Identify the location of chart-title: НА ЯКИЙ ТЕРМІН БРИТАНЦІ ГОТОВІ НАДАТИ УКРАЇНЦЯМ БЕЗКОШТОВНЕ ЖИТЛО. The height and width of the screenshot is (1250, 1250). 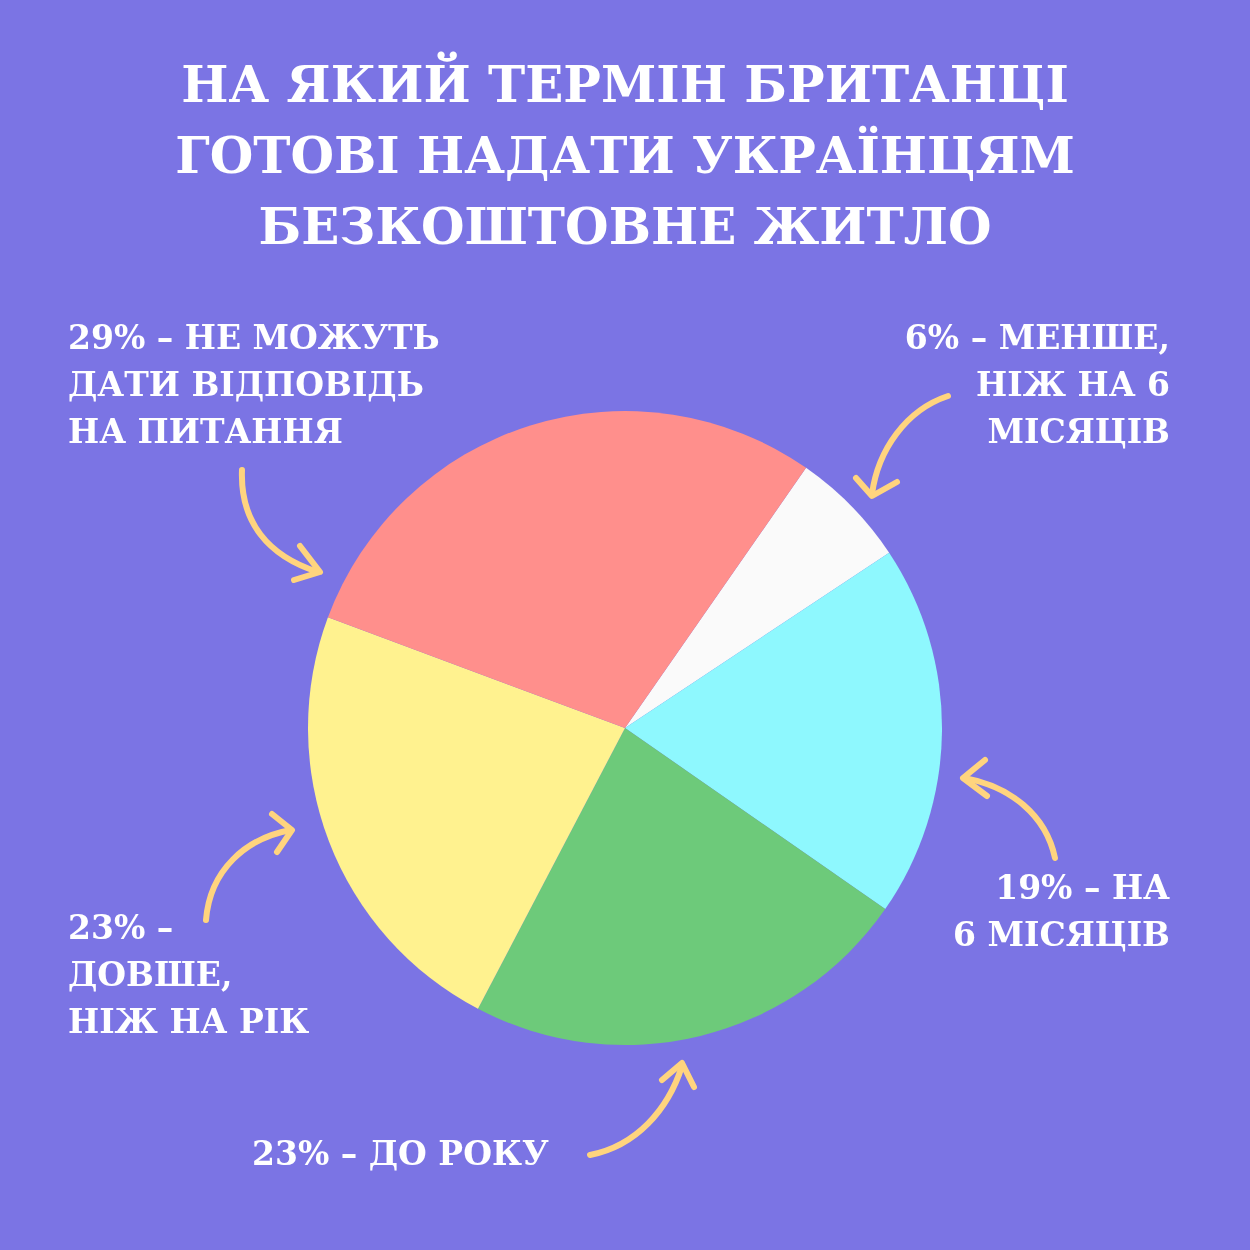
(625, 153).